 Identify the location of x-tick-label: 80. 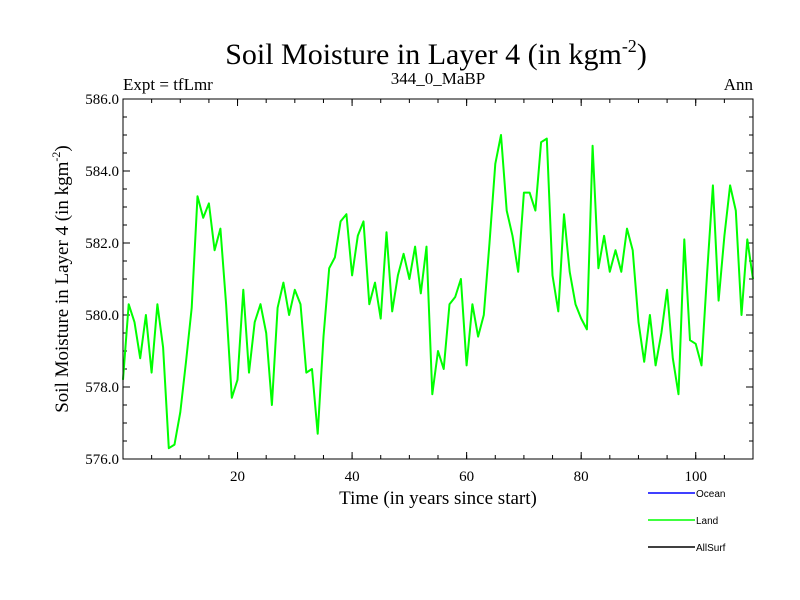
(581, 477).